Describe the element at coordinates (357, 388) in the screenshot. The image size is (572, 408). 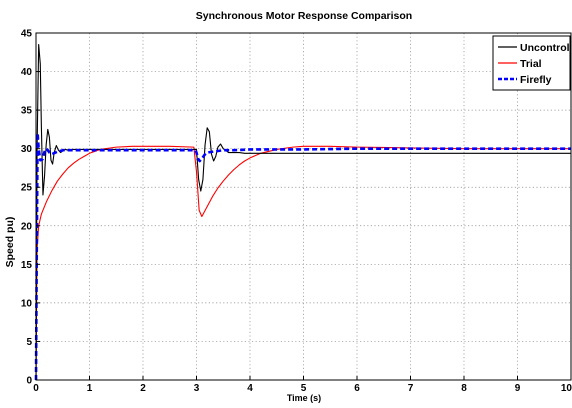
I see `x-tick-label: 6` at that location.